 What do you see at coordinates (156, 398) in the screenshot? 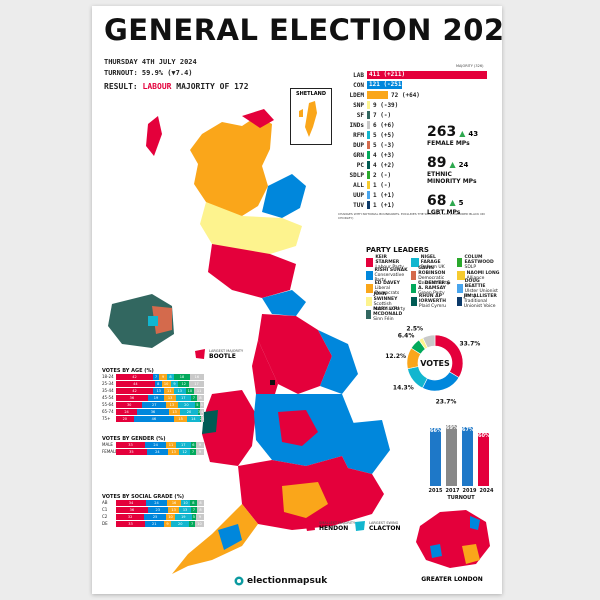
I see `table-cell: 19` at bounding box center [156, 398].